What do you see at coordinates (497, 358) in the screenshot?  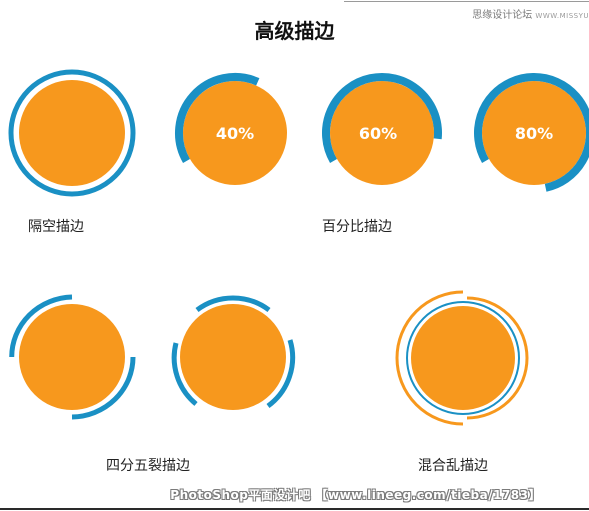 I see `mixed-outer-arc-right` at bounding box center [497, 358].